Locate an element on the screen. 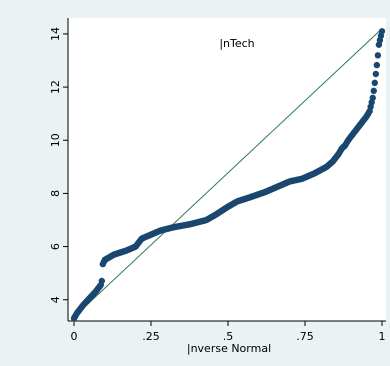  x-axis-ticks: 0 .25 .5 .75 1 is located at coordinates (228, 332).